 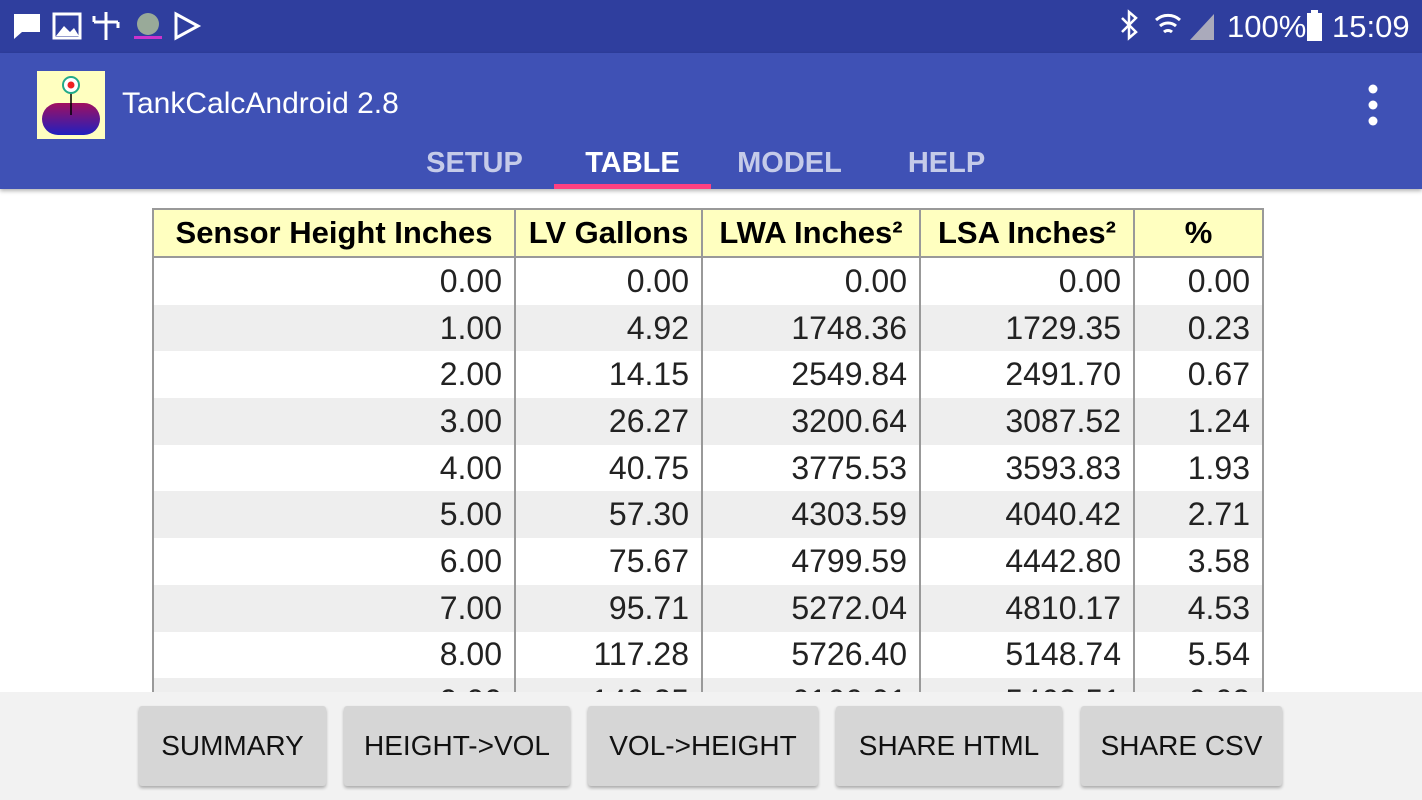 What do you see at coordinates (1198, 608) in the screenshot?
I see `table-cell: 4.53` at bounding box center [1198, 608].